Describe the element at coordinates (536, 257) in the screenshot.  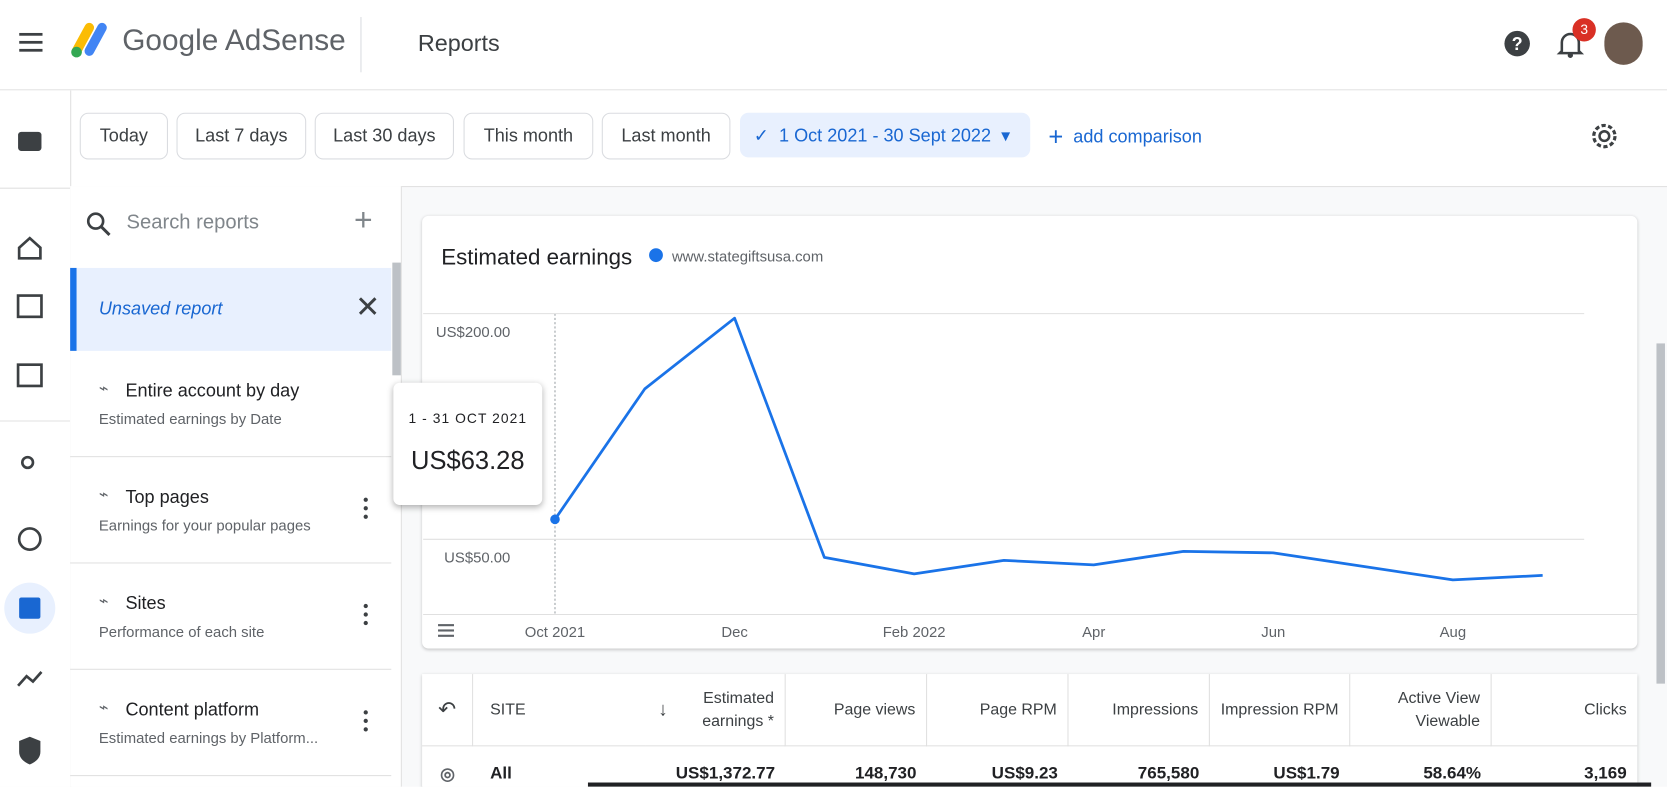
I see `chart-title: Estimated earnings` at that location.